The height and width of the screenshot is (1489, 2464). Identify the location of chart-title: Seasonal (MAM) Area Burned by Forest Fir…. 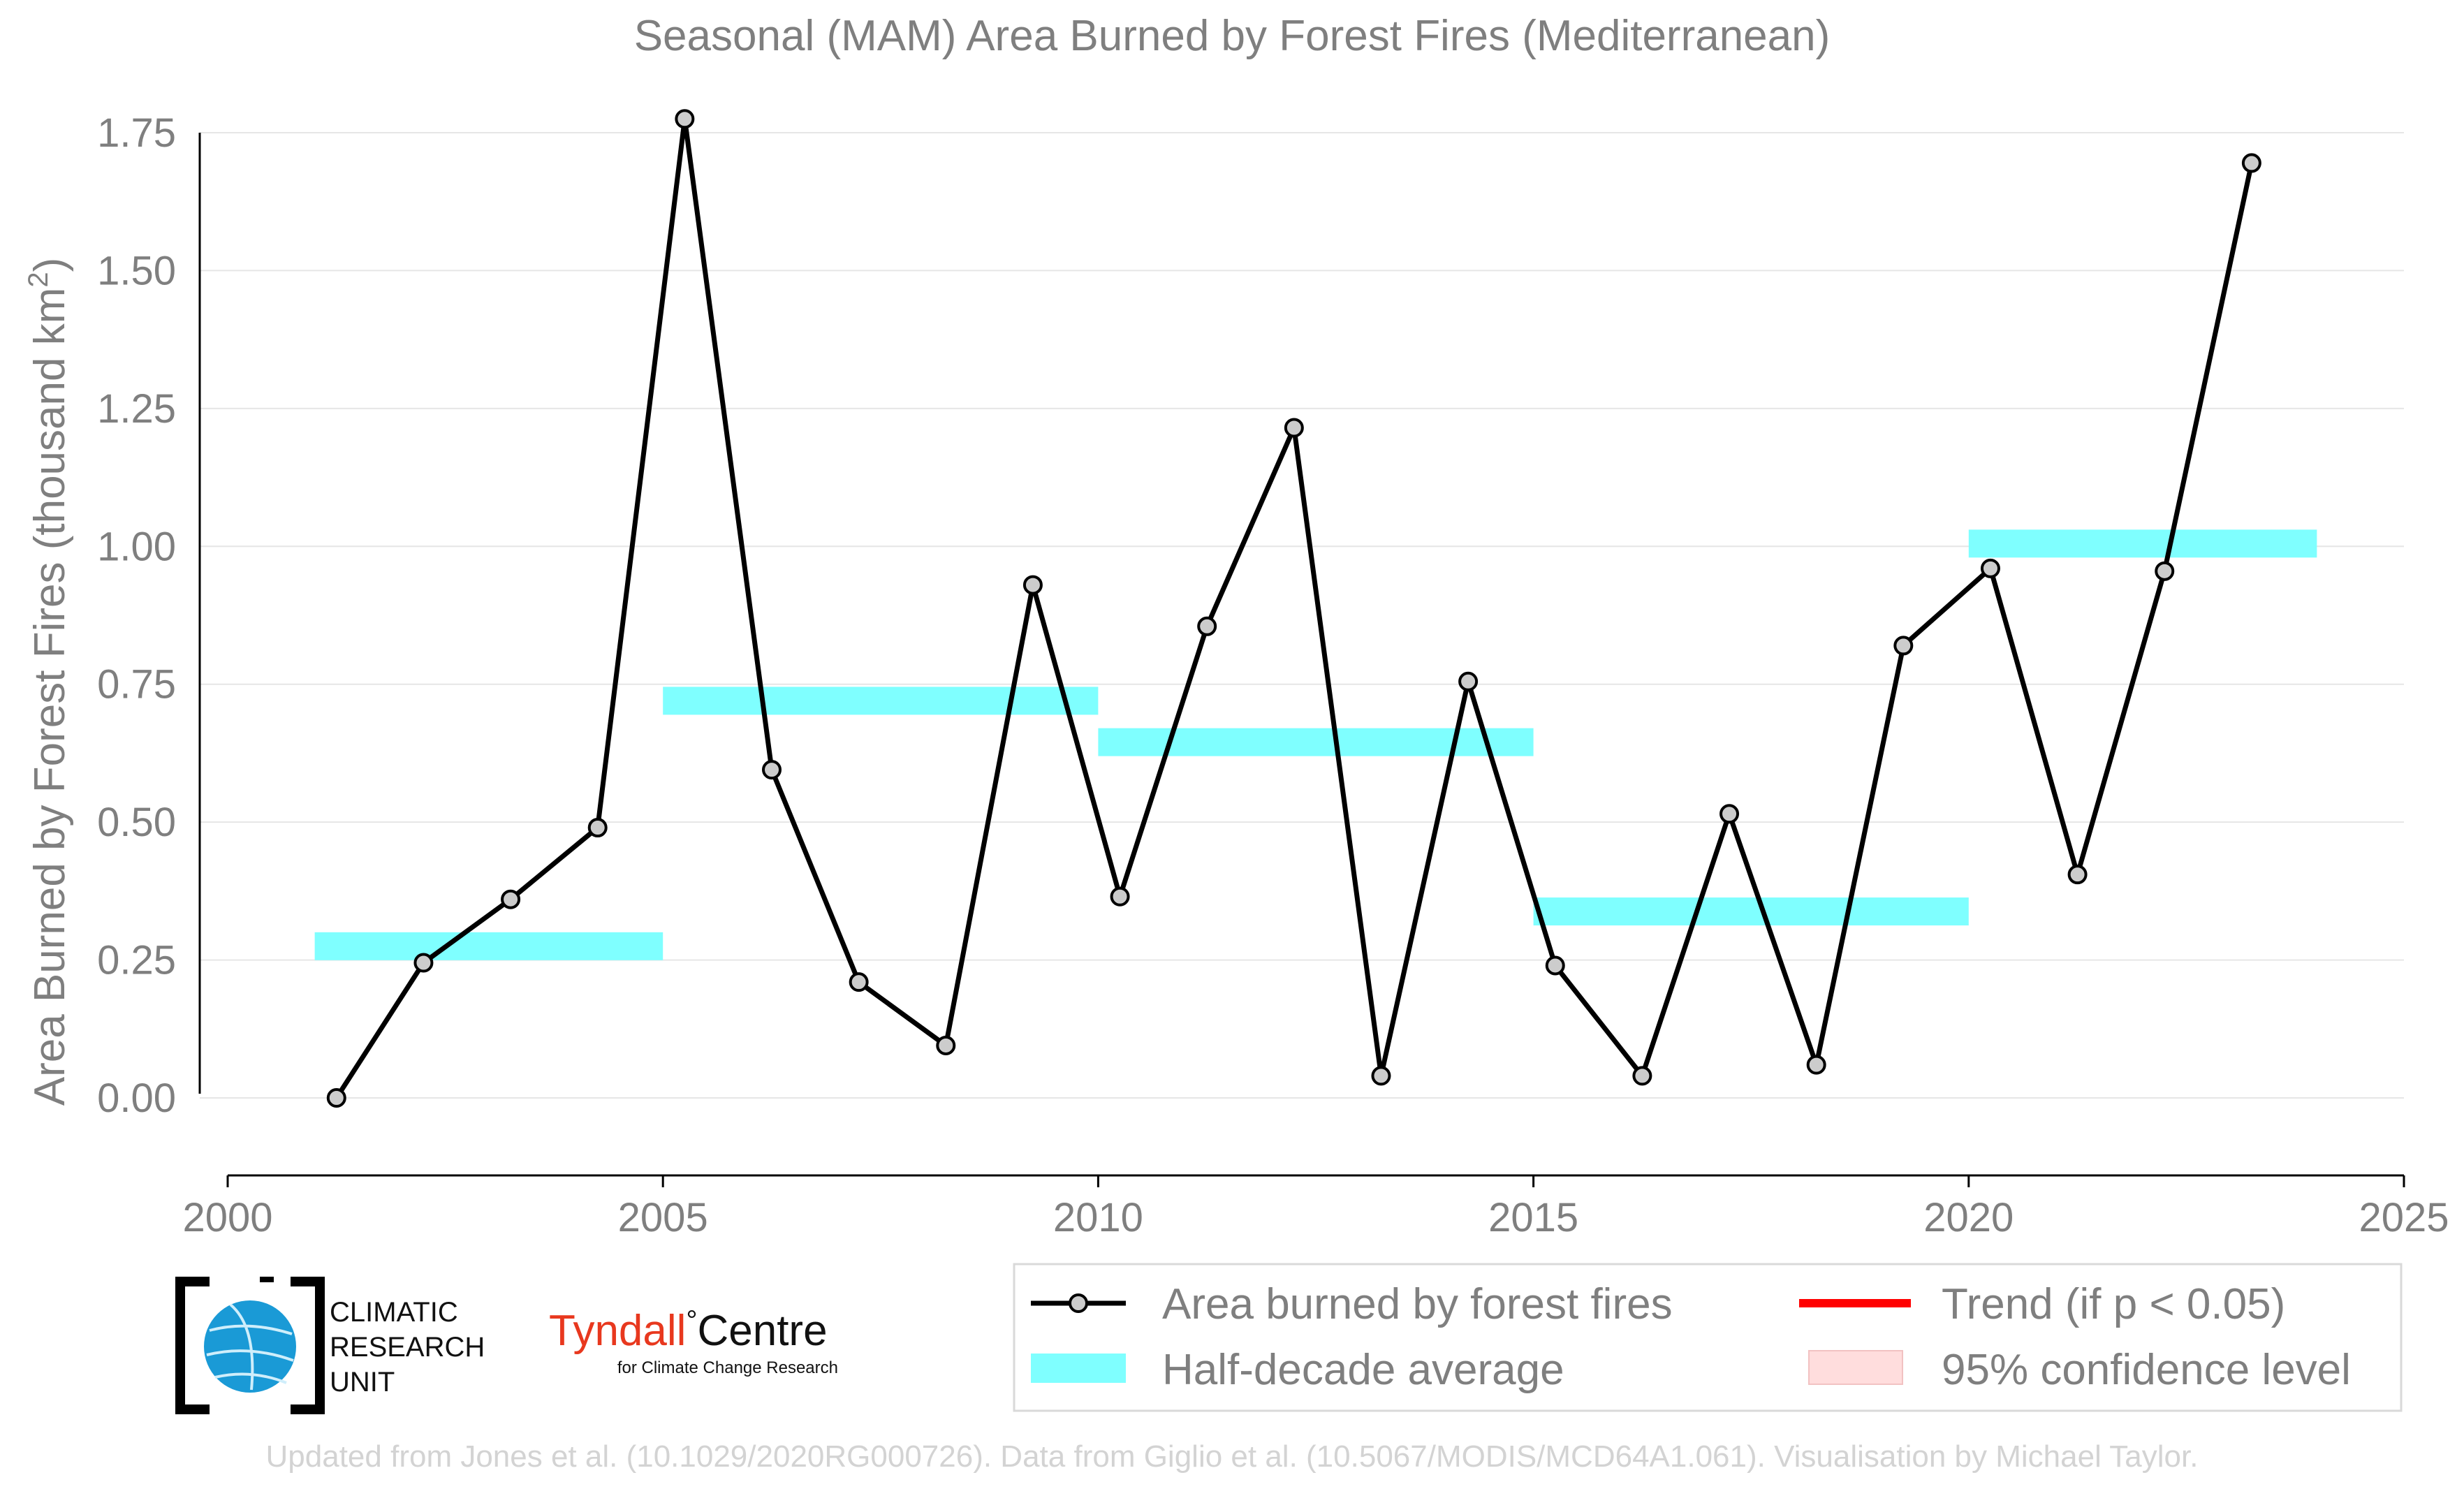
(1232, 36).